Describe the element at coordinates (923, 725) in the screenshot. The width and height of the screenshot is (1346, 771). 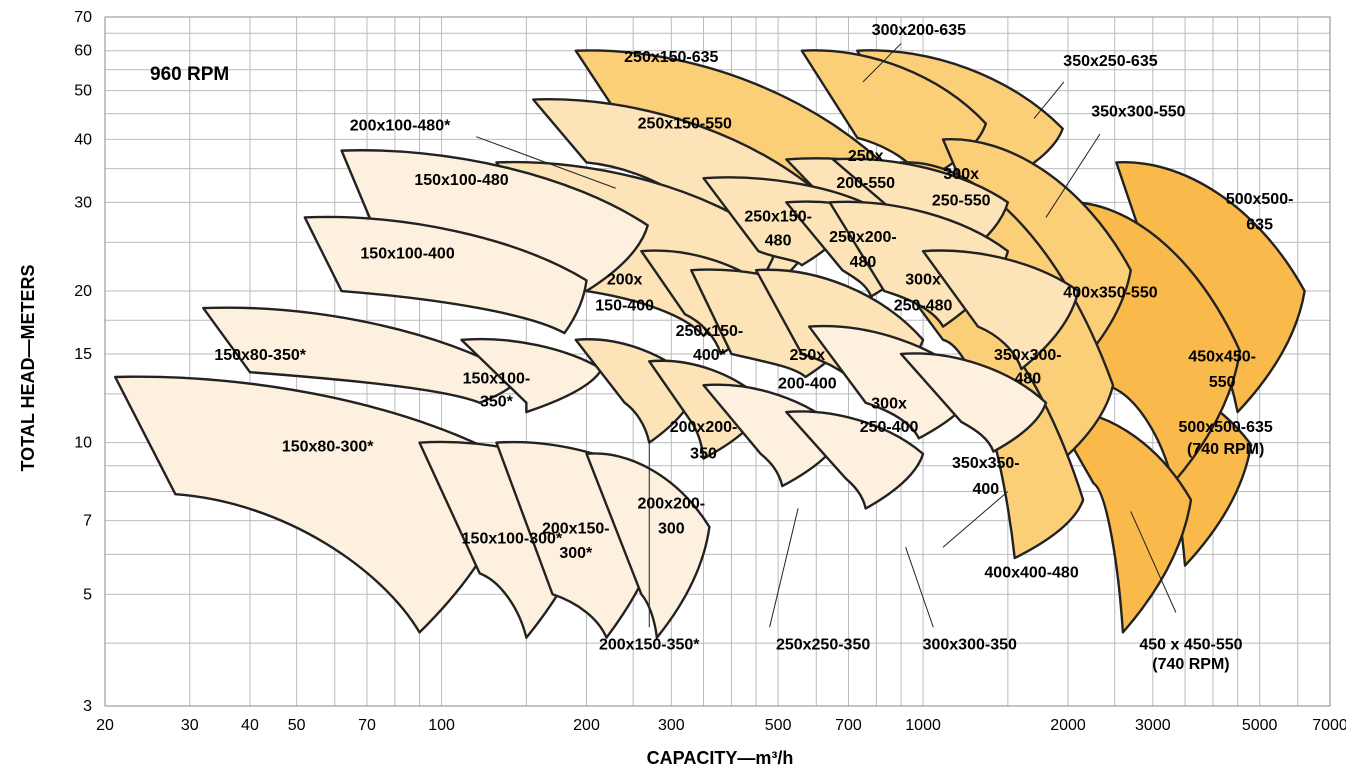
I see `x-tick-label: 1000` at that location.